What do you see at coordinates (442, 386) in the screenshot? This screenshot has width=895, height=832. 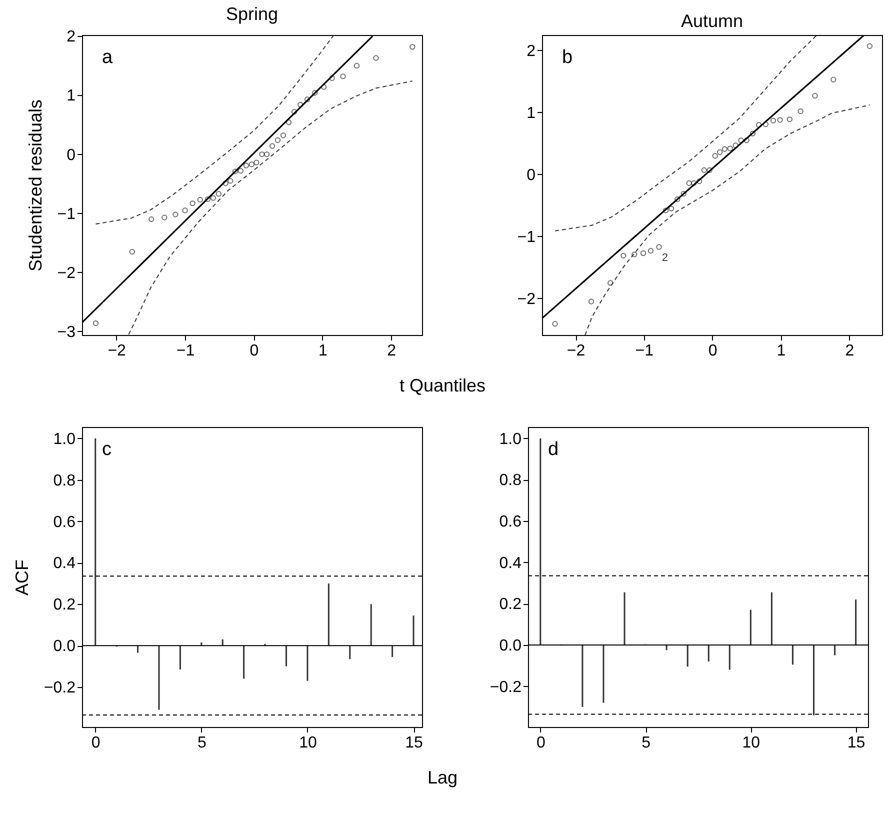 I see `x-axis-title: t Quantiles` at bounding box center [442, 386].